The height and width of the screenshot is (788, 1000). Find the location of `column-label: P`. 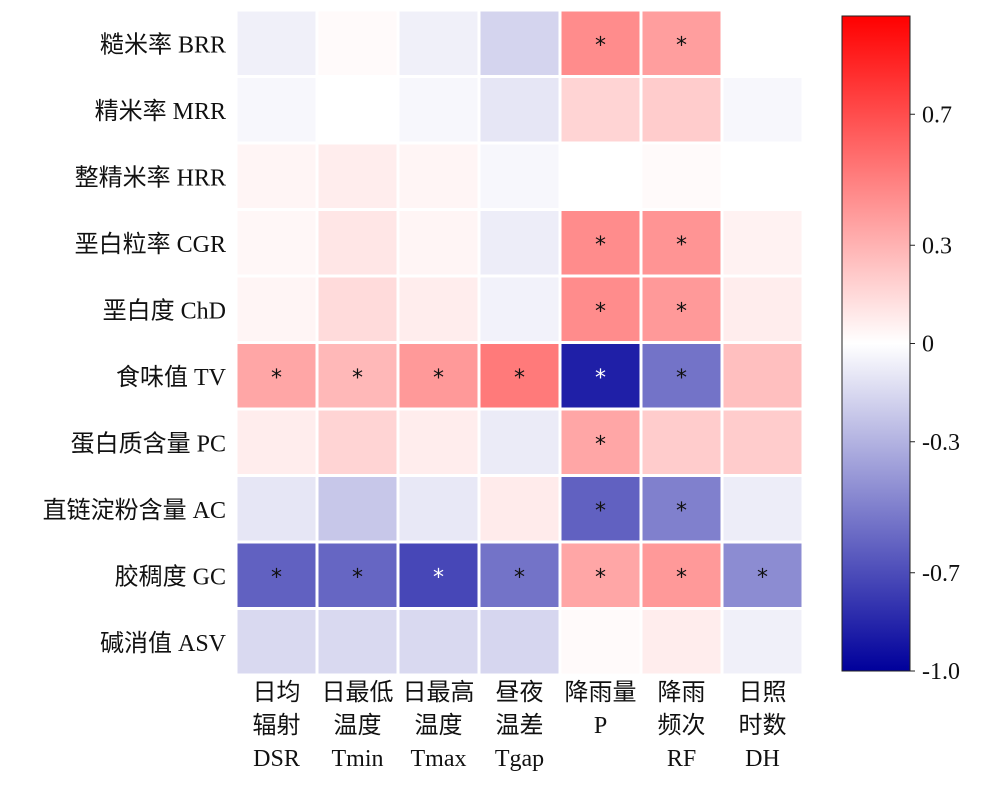

column-label: P is located at coordinates (600, 726).